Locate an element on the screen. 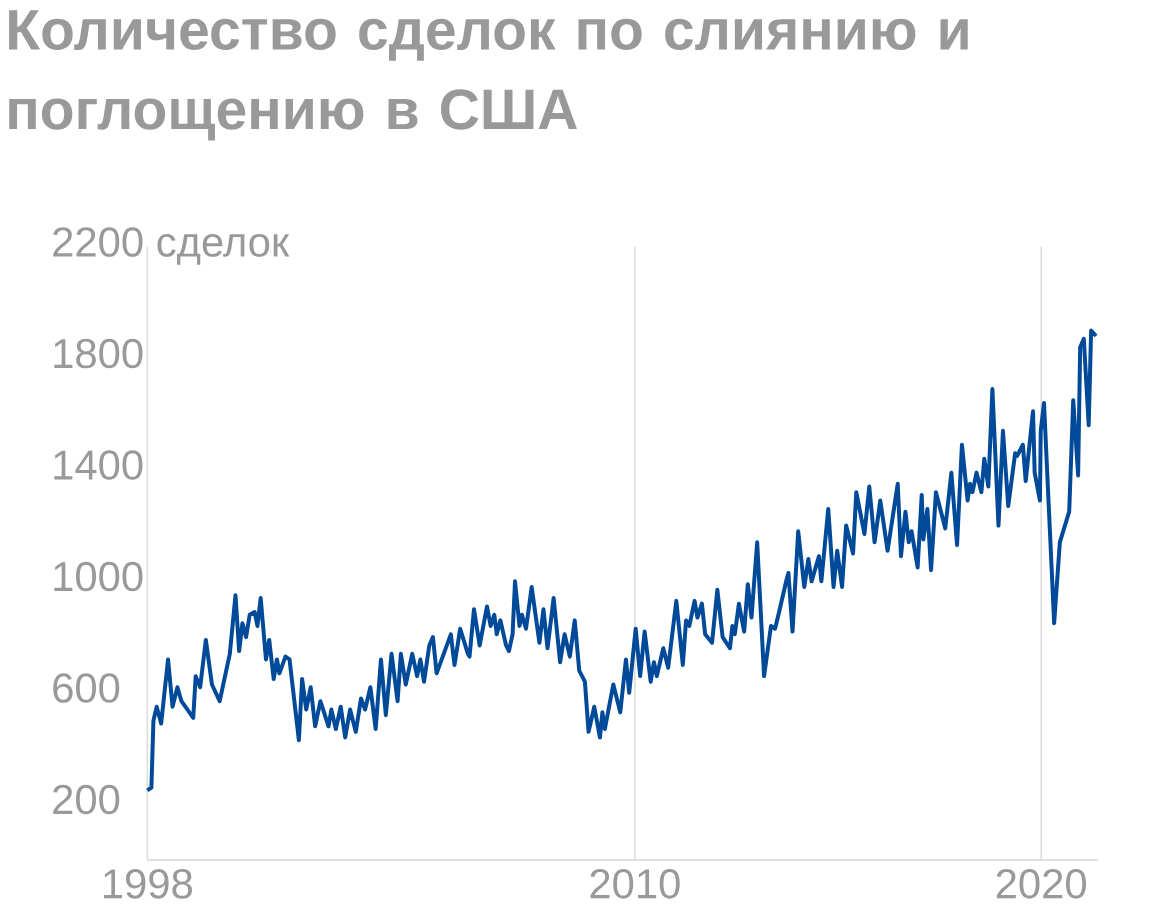 The height and width of the screenshot is (917, 1160). chart-title: Количество сделок по слиянию и поглощению в США is located at coordinates (488, 75).